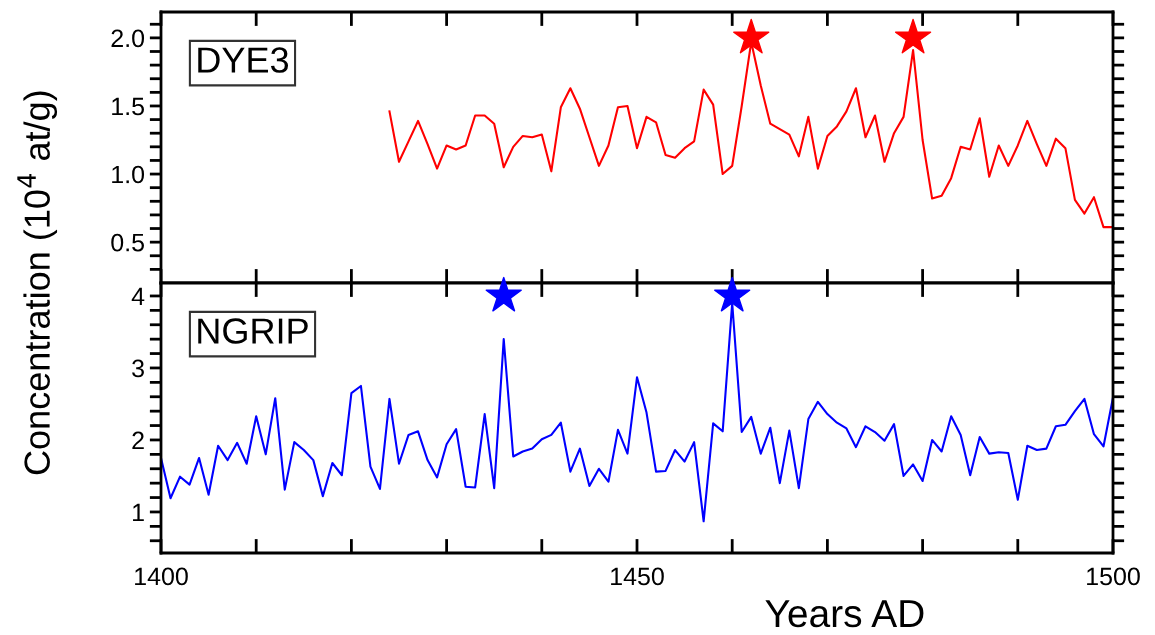  I want to click on x-tick-label: 1450, so click(637, 576).